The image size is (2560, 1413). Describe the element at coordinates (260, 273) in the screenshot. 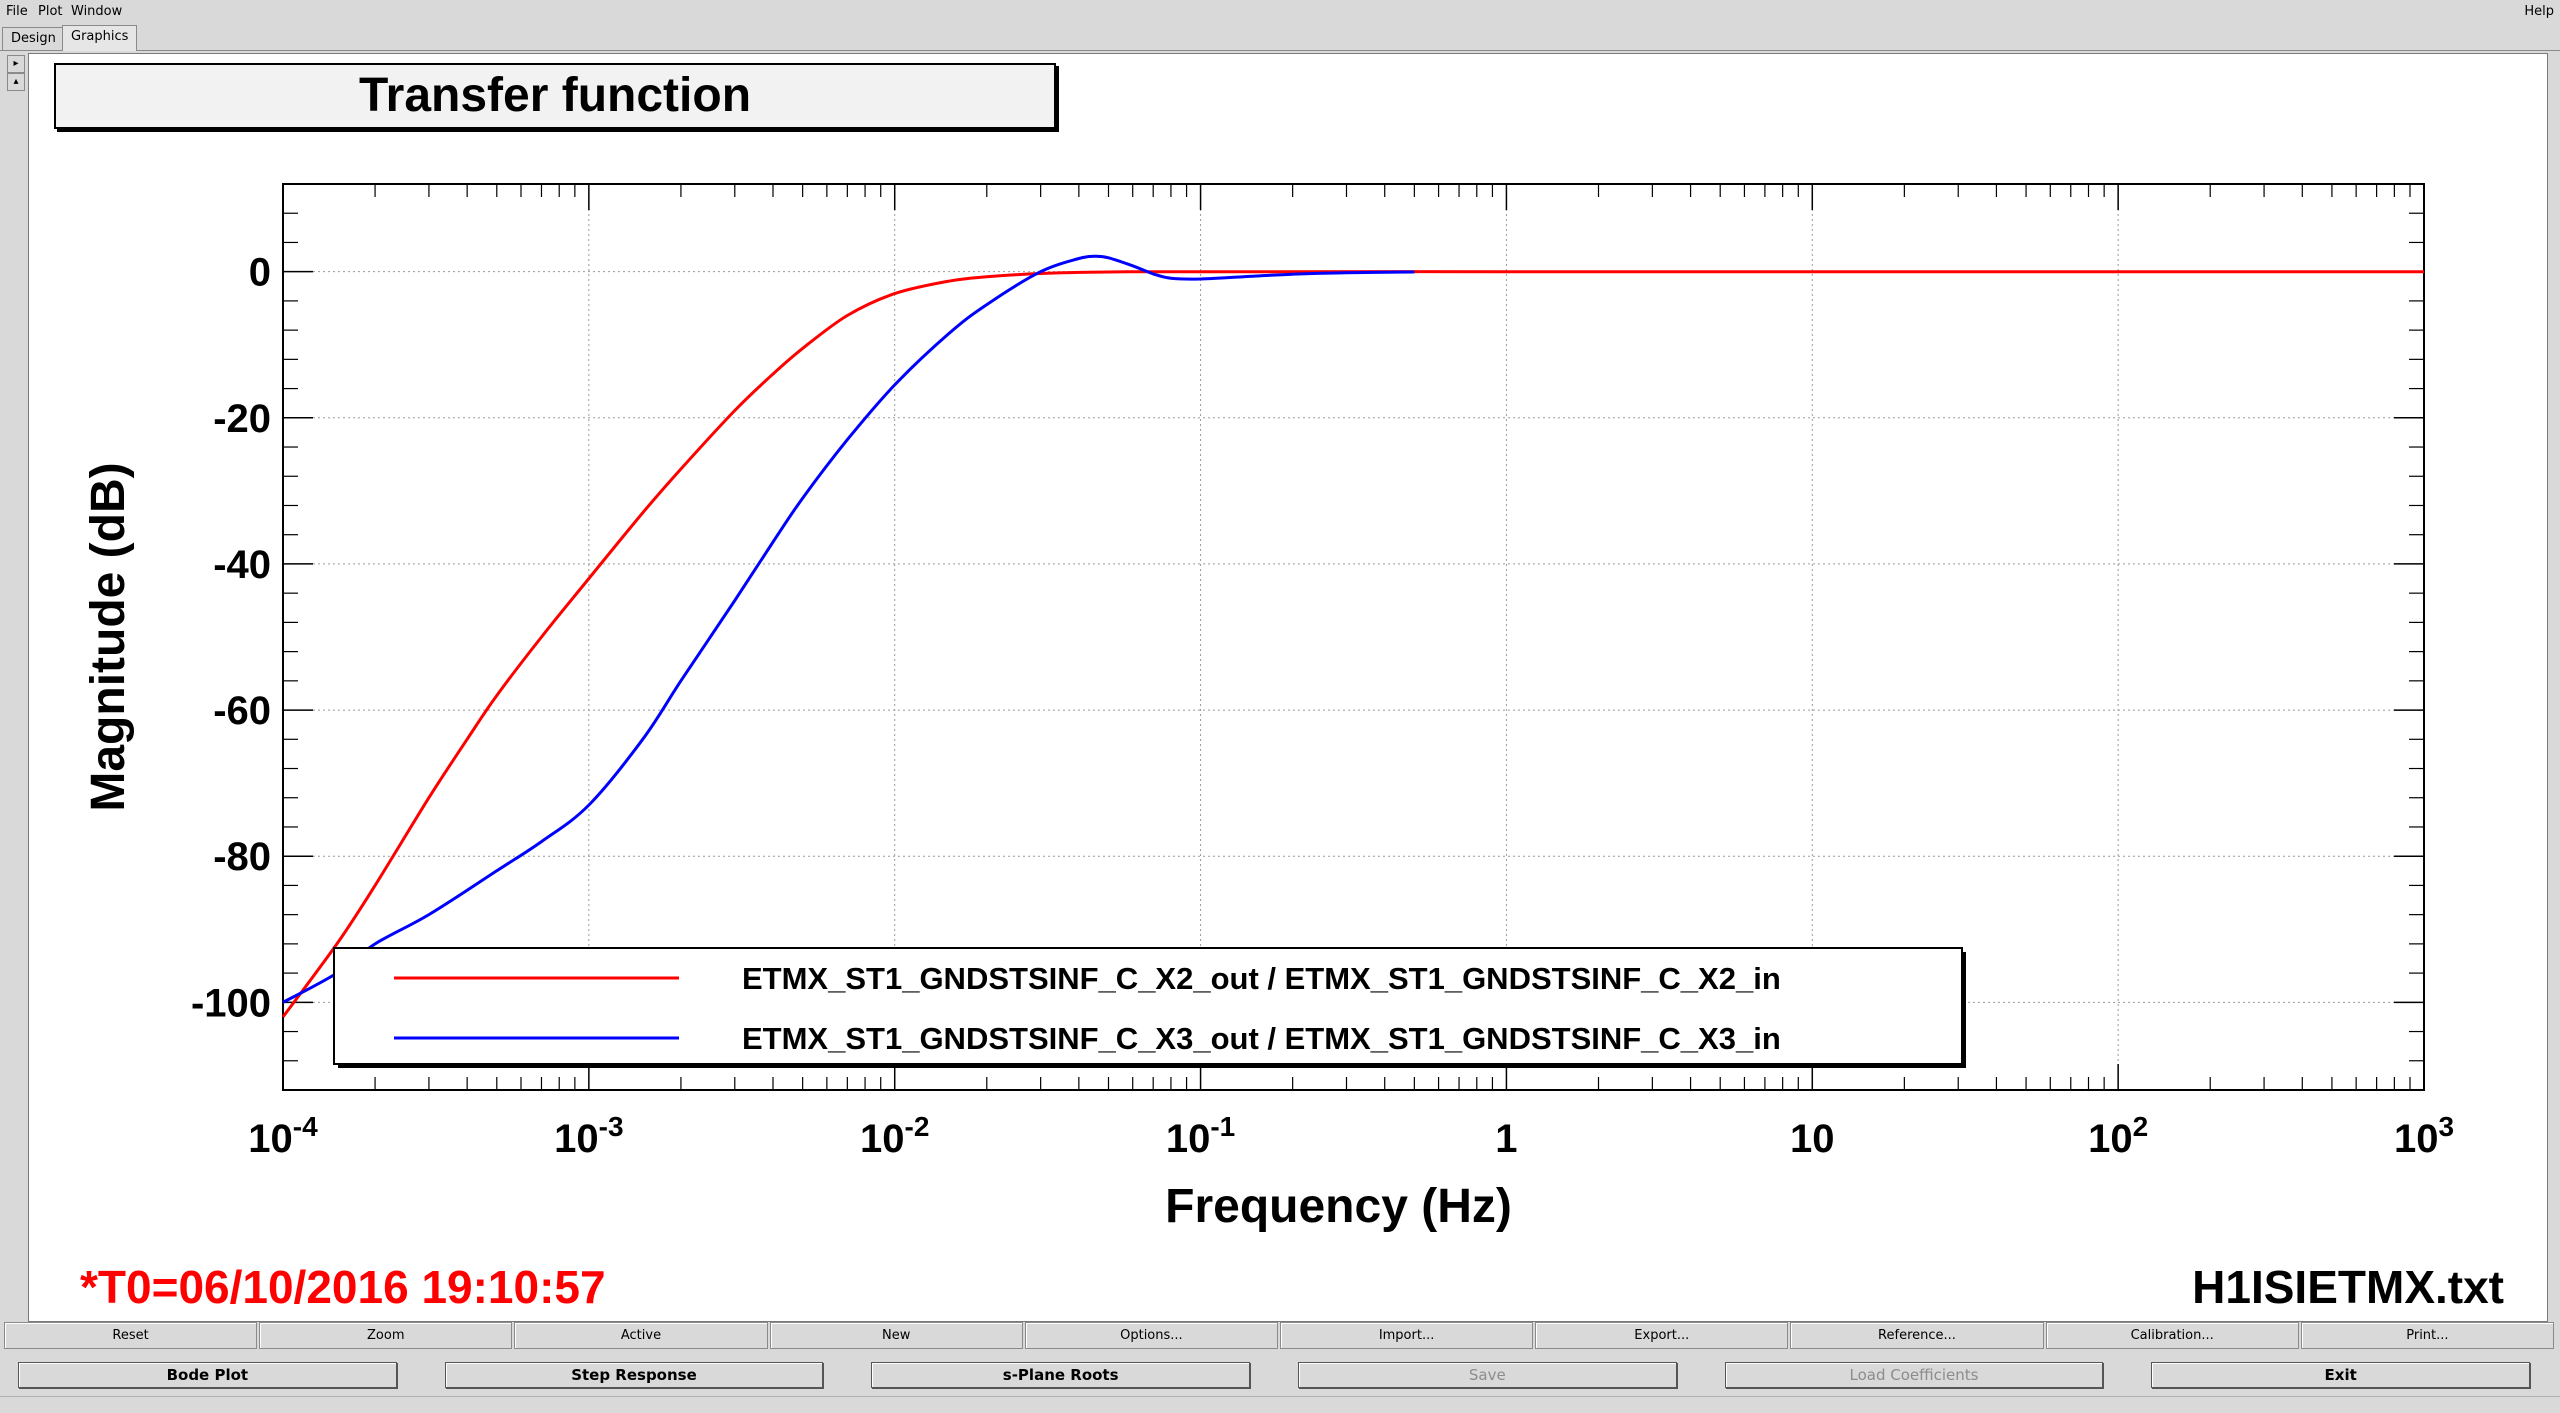

I see `y-tick-label: 0` at that location.